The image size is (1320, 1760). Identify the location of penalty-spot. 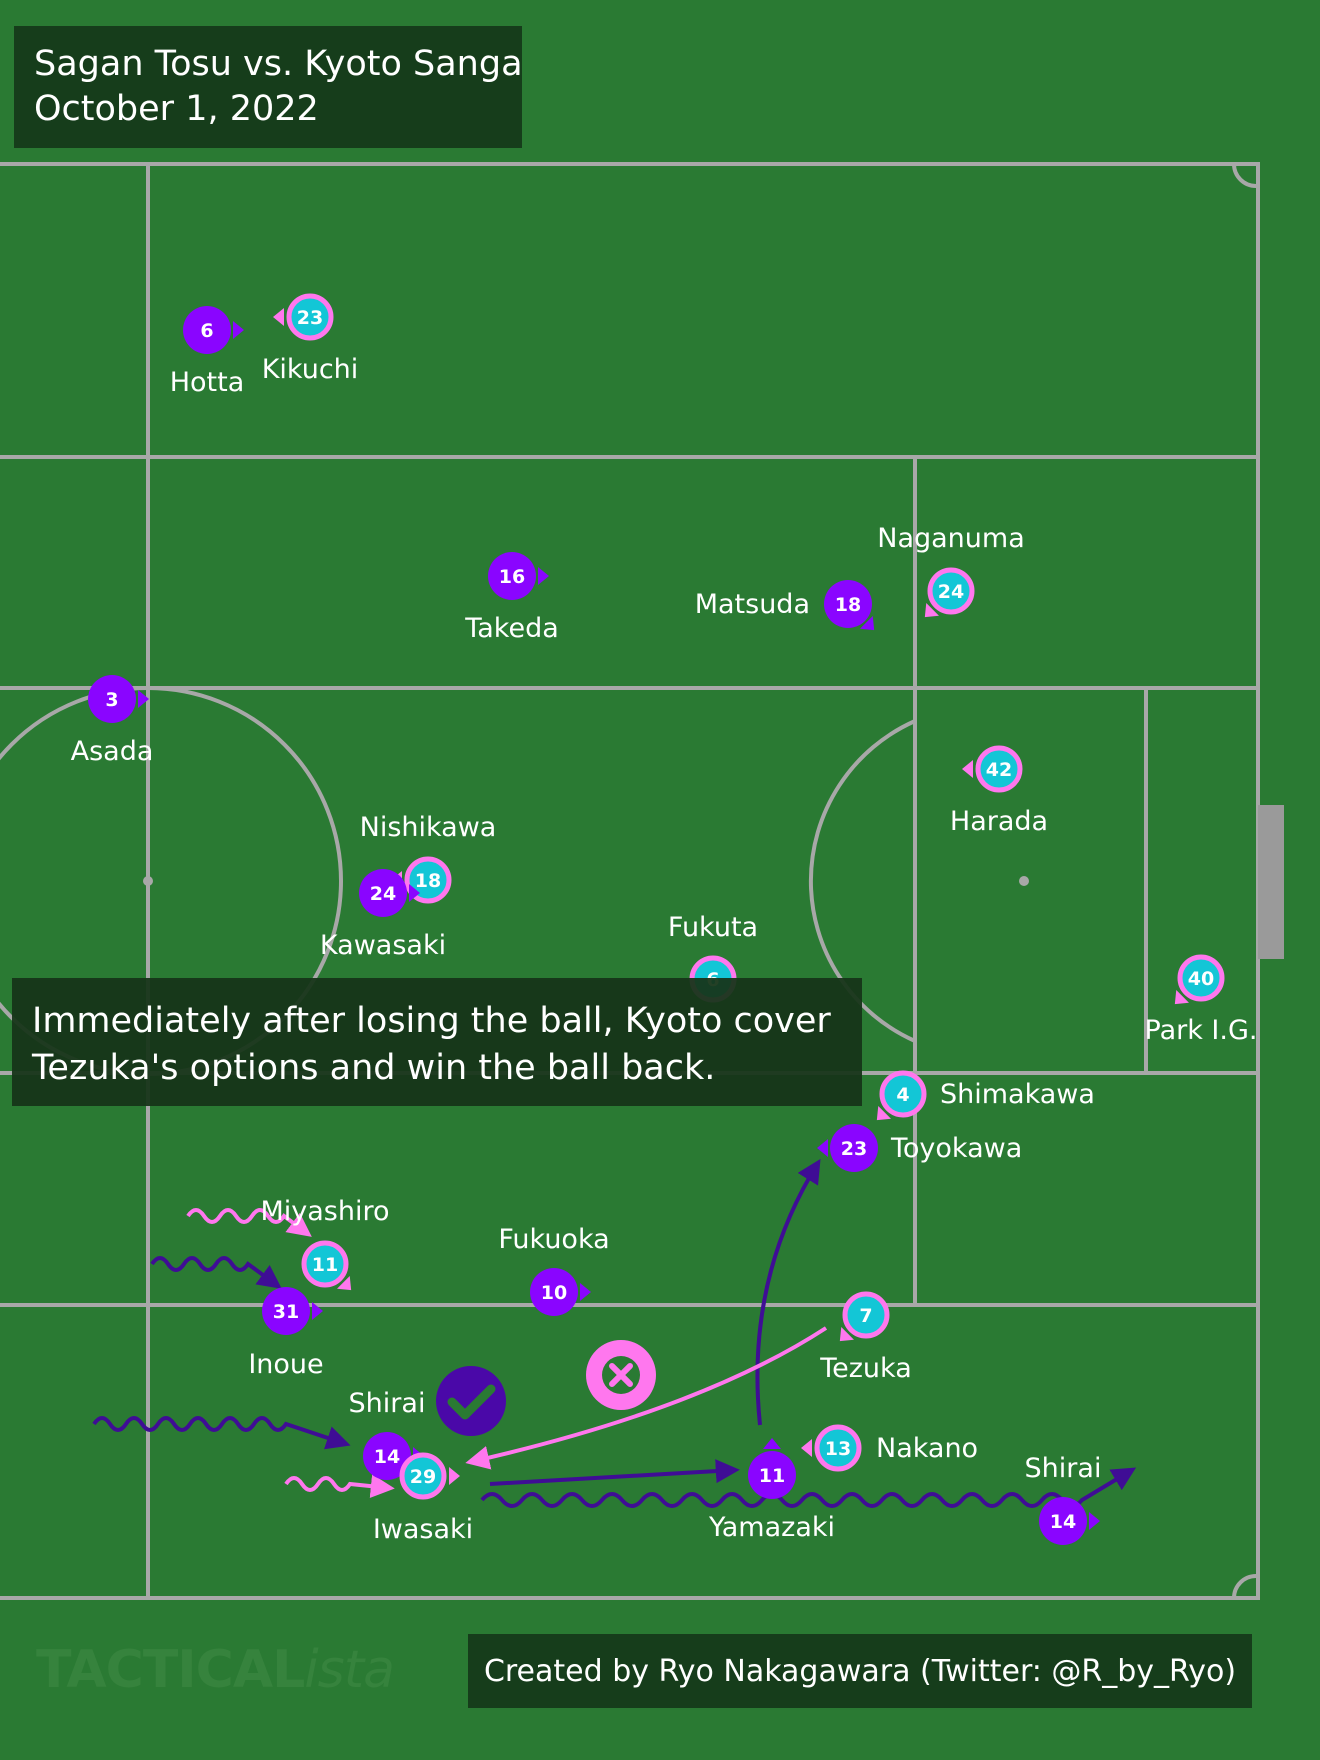
(1024, 881).